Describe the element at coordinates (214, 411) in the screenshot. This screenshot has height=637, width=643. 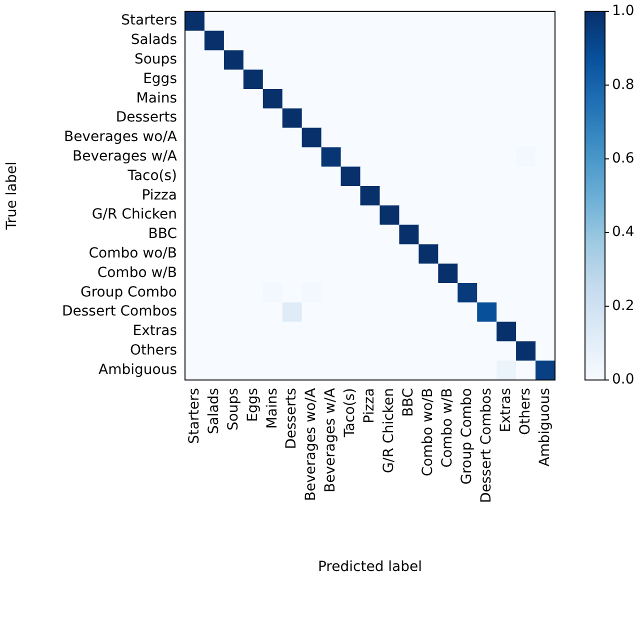
I see `x-tick-label: Salads` at that location.